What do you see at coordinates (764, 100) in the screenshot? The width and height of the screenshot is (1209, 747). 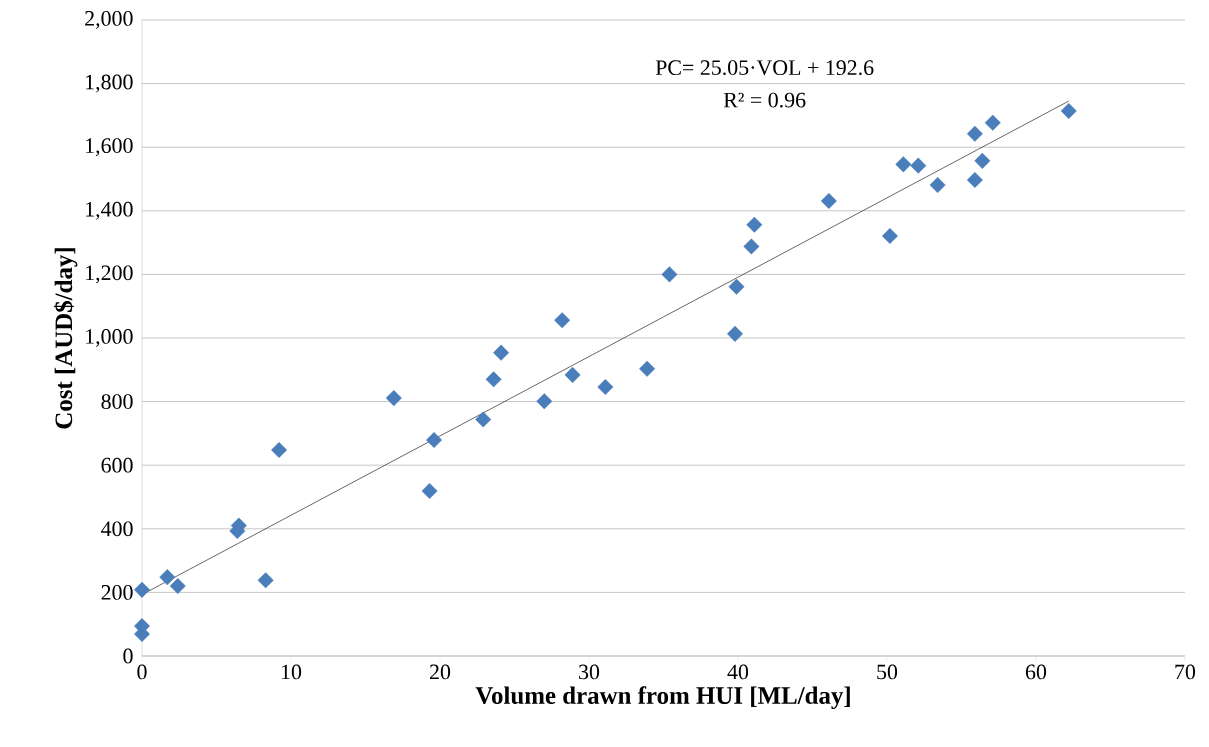 I see `annotation: R² = 0.96` at bounding box center [764, 100].